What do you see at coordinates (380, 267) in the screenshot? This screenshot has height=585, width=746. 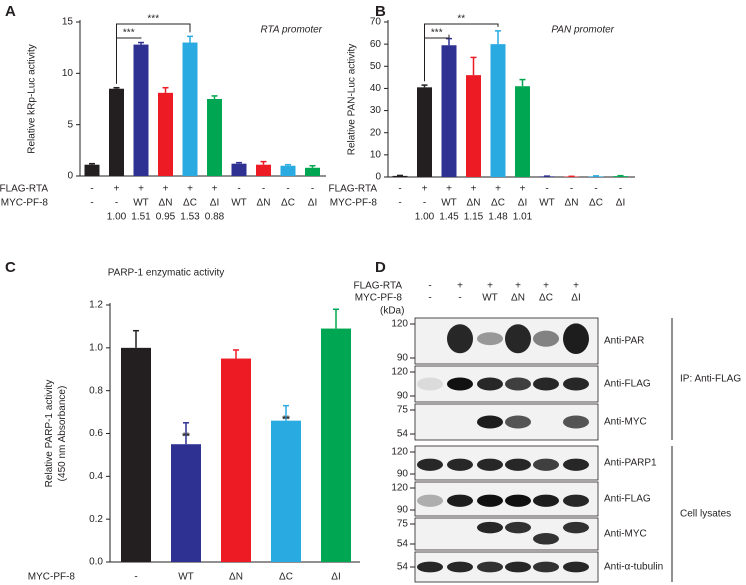 I see `panel-letter: D` at bounding box center [380, 267].